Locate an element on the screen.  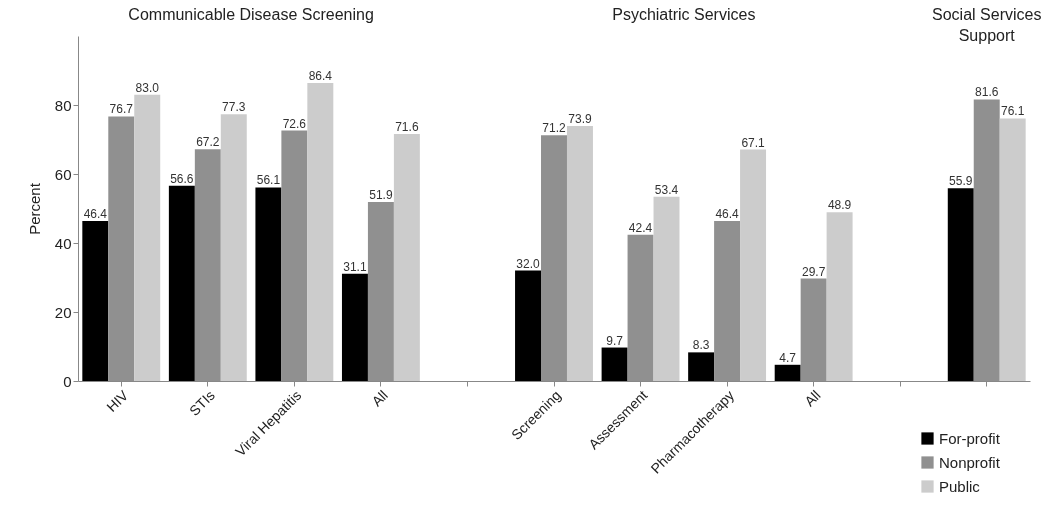
data-label: 42.4 is located at coordinates (640, 227).